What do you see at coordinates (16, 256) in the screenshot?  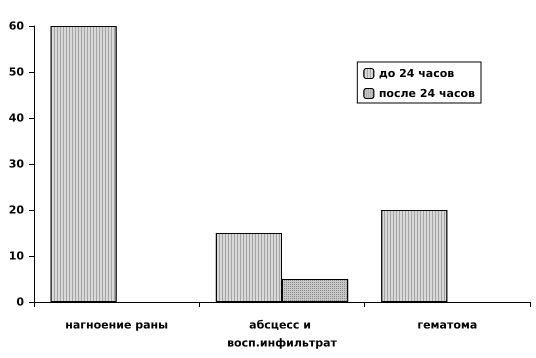 I see `y-tick-label: 10` at bounding box center [16, 256].